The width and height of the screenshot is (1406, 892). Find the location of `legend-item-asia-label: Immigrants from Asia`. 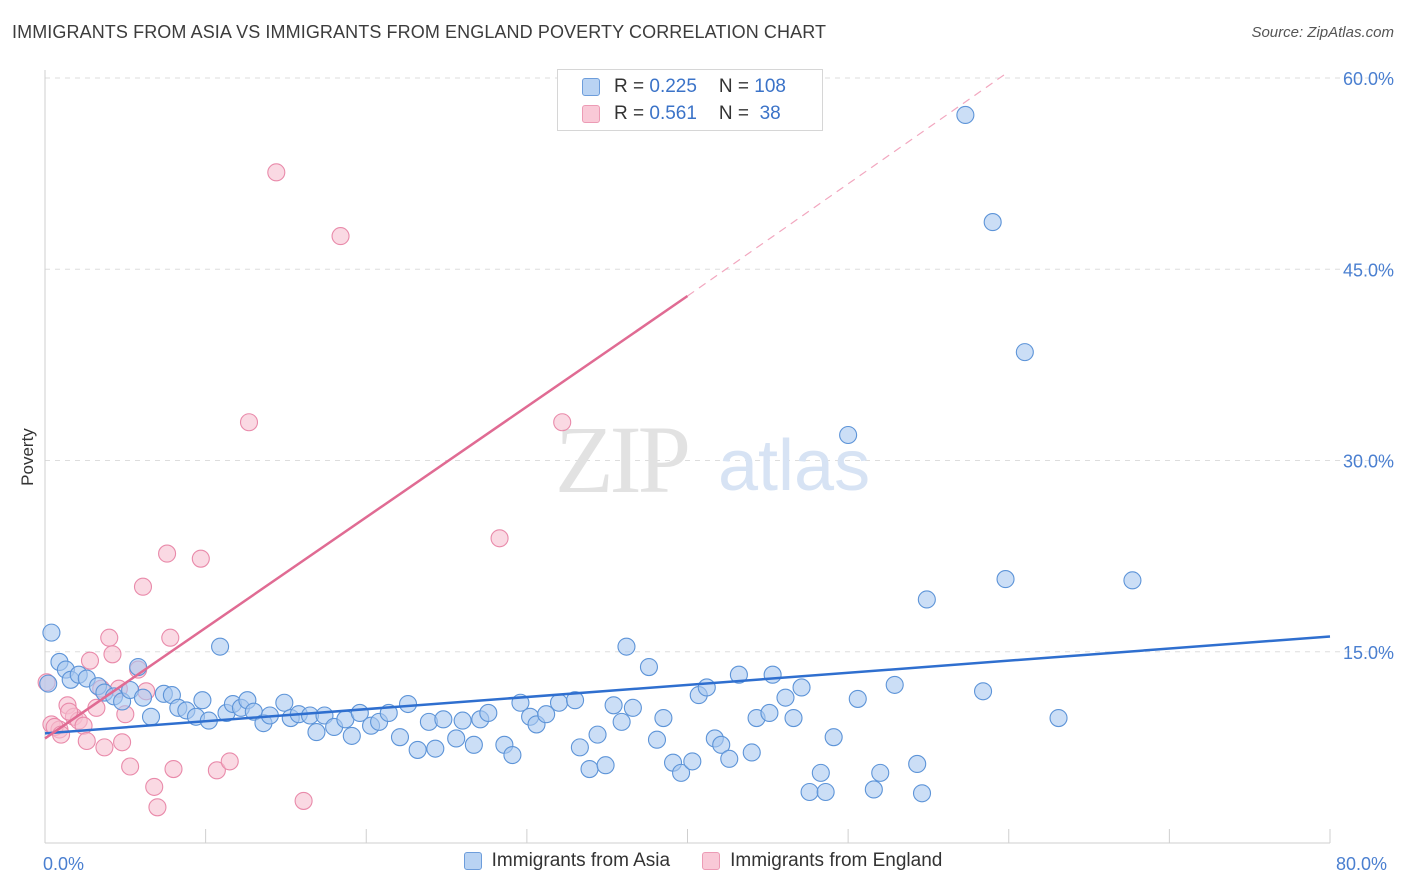

legend-item-asia-label: Immigrants from Asia is located at coordinates (581, 860).